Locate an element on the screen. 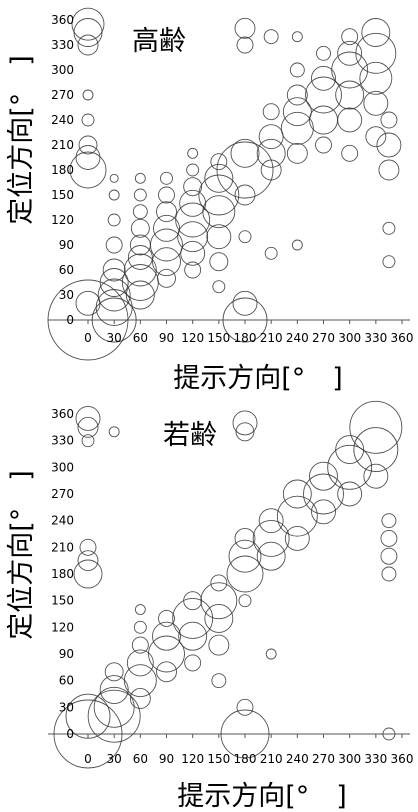 This screenshot has width=418, height=812. x-tick-label: 270 is located at coordinates (323, 759).